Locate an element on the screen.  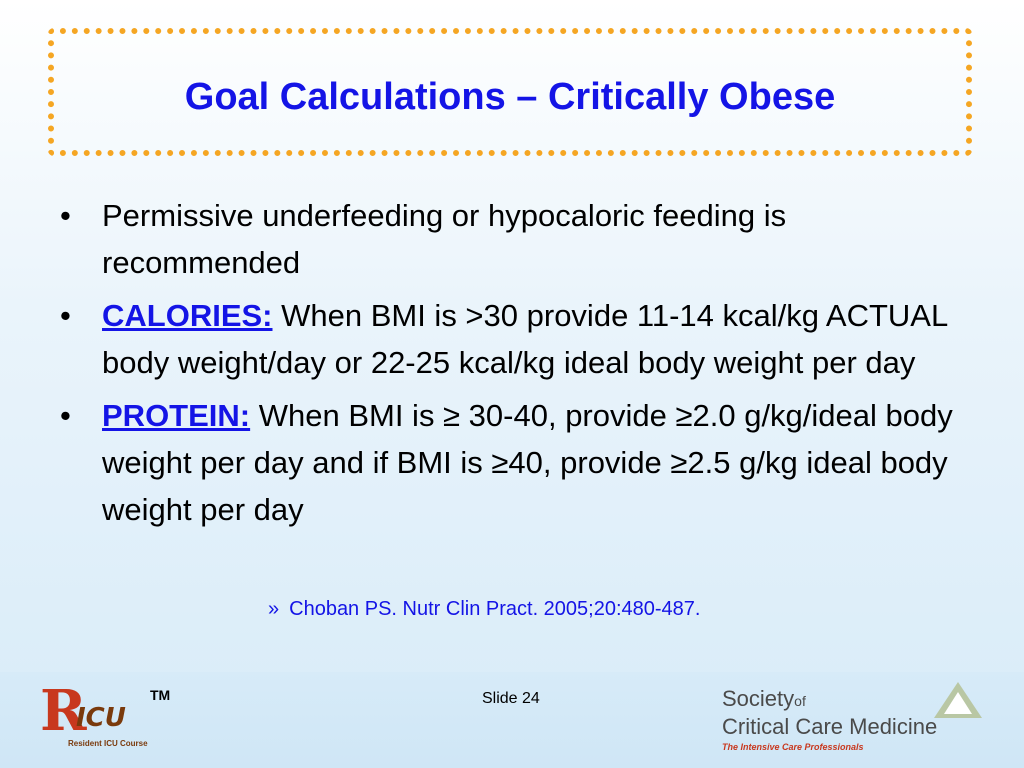
bullet-lead-protein: PROTEIN: is located at coordinates (176, 415).